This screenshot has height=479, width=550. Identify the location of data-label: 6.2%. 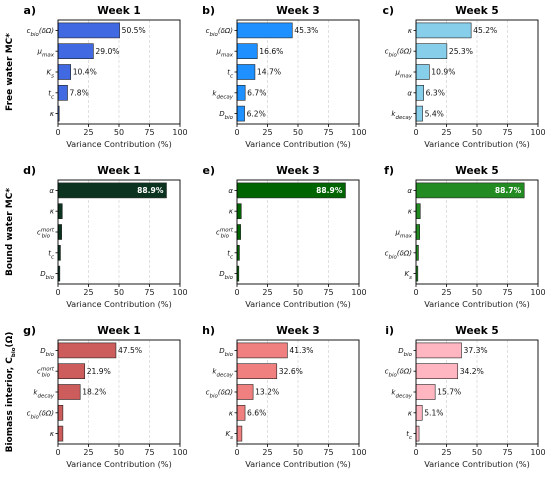
(256, 113).